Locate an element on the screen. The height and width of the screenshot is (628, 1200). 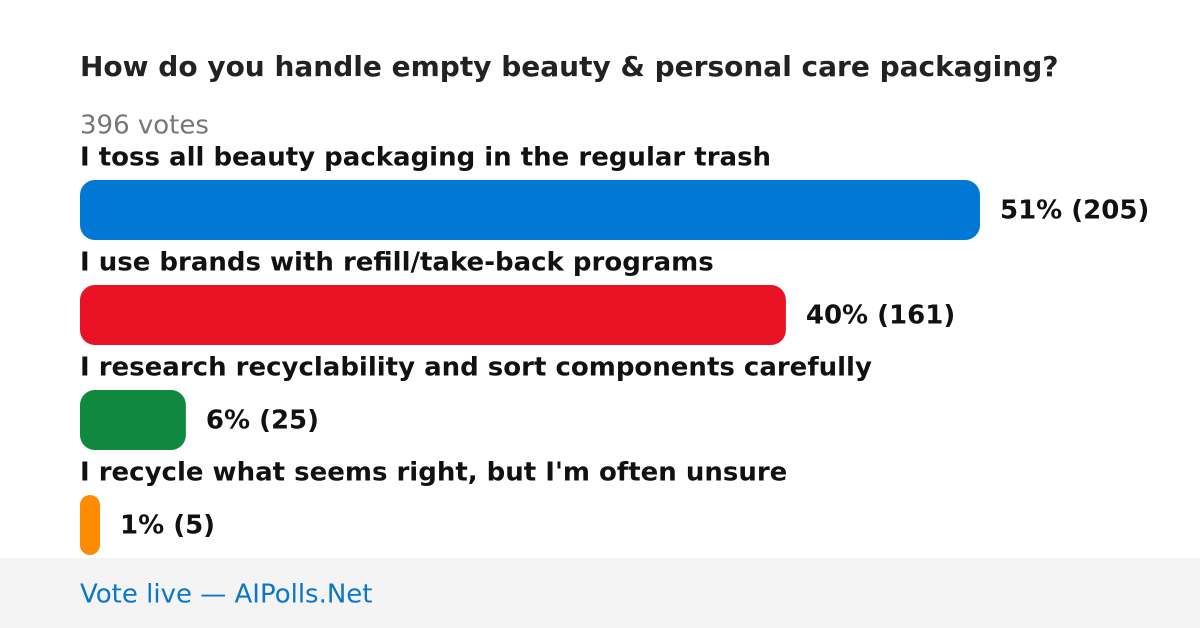
vote-count: 396 votes is located at coordinates (144, 126).